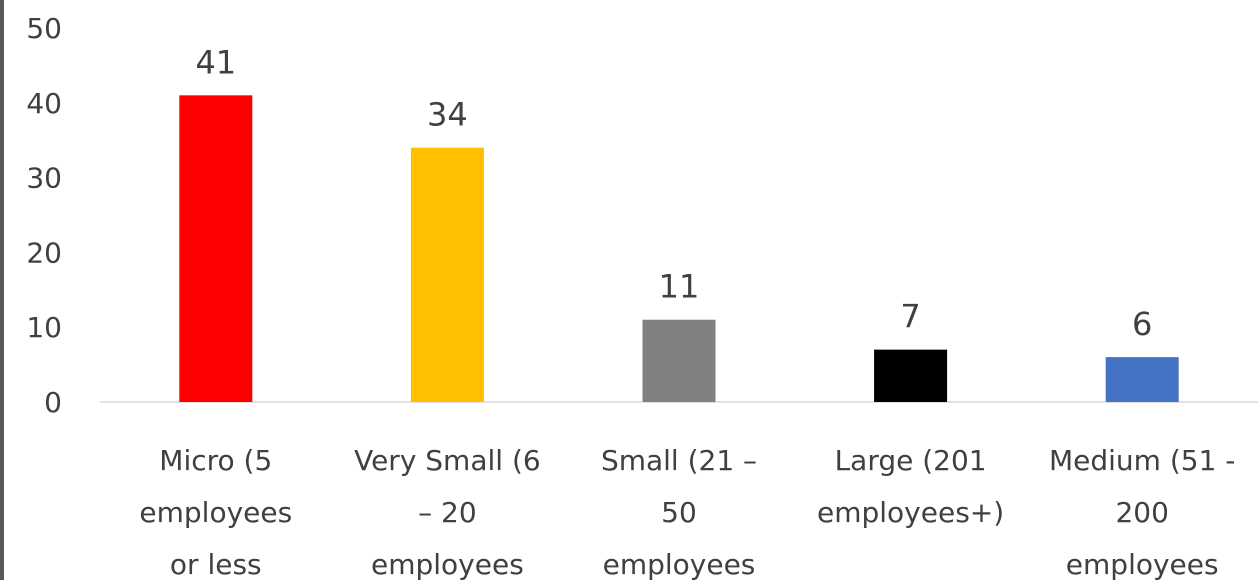 The image size is (1258, 580). What do you see at coordinates (53, 402) in the screenshot?
I see `y-tick-label: 0` at bounding box center [53, 402].